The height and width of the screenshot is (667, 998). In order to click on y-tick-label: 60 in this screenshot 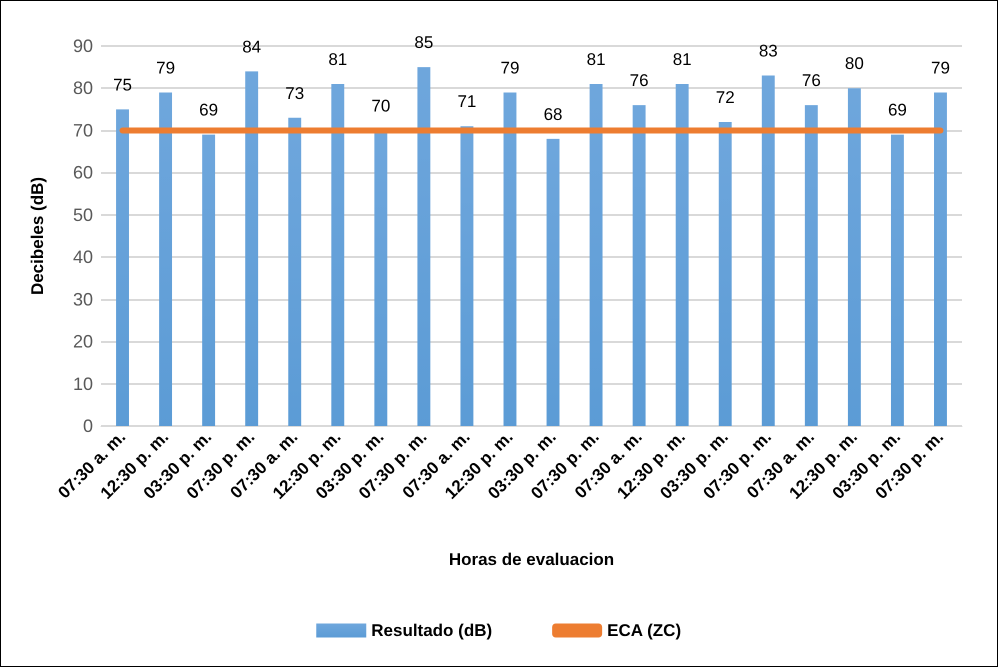, I will do `click(82, 172)`.